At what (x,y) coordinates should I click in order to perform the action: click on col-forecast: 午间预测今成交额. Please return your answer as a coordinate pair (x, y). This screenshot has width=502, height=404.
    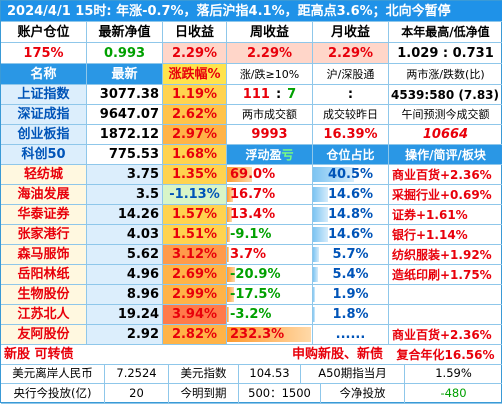
    Looking at the image, I should click on (445, 115).